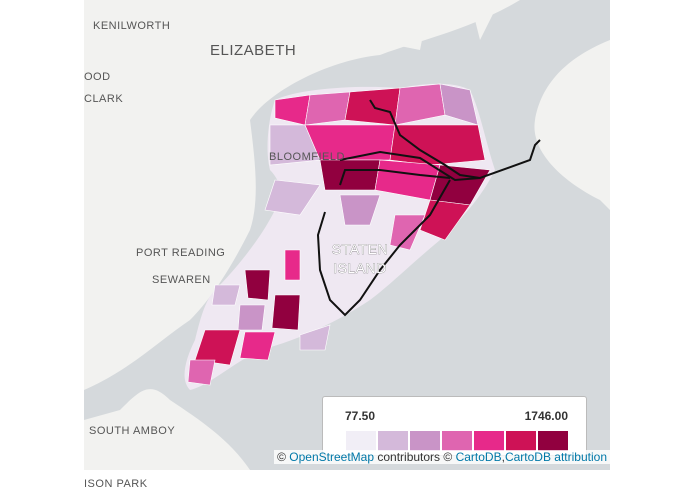  Describe the element at coordinates (281, 457) in the screenshot. I see `attribution-text: ©` at that location.